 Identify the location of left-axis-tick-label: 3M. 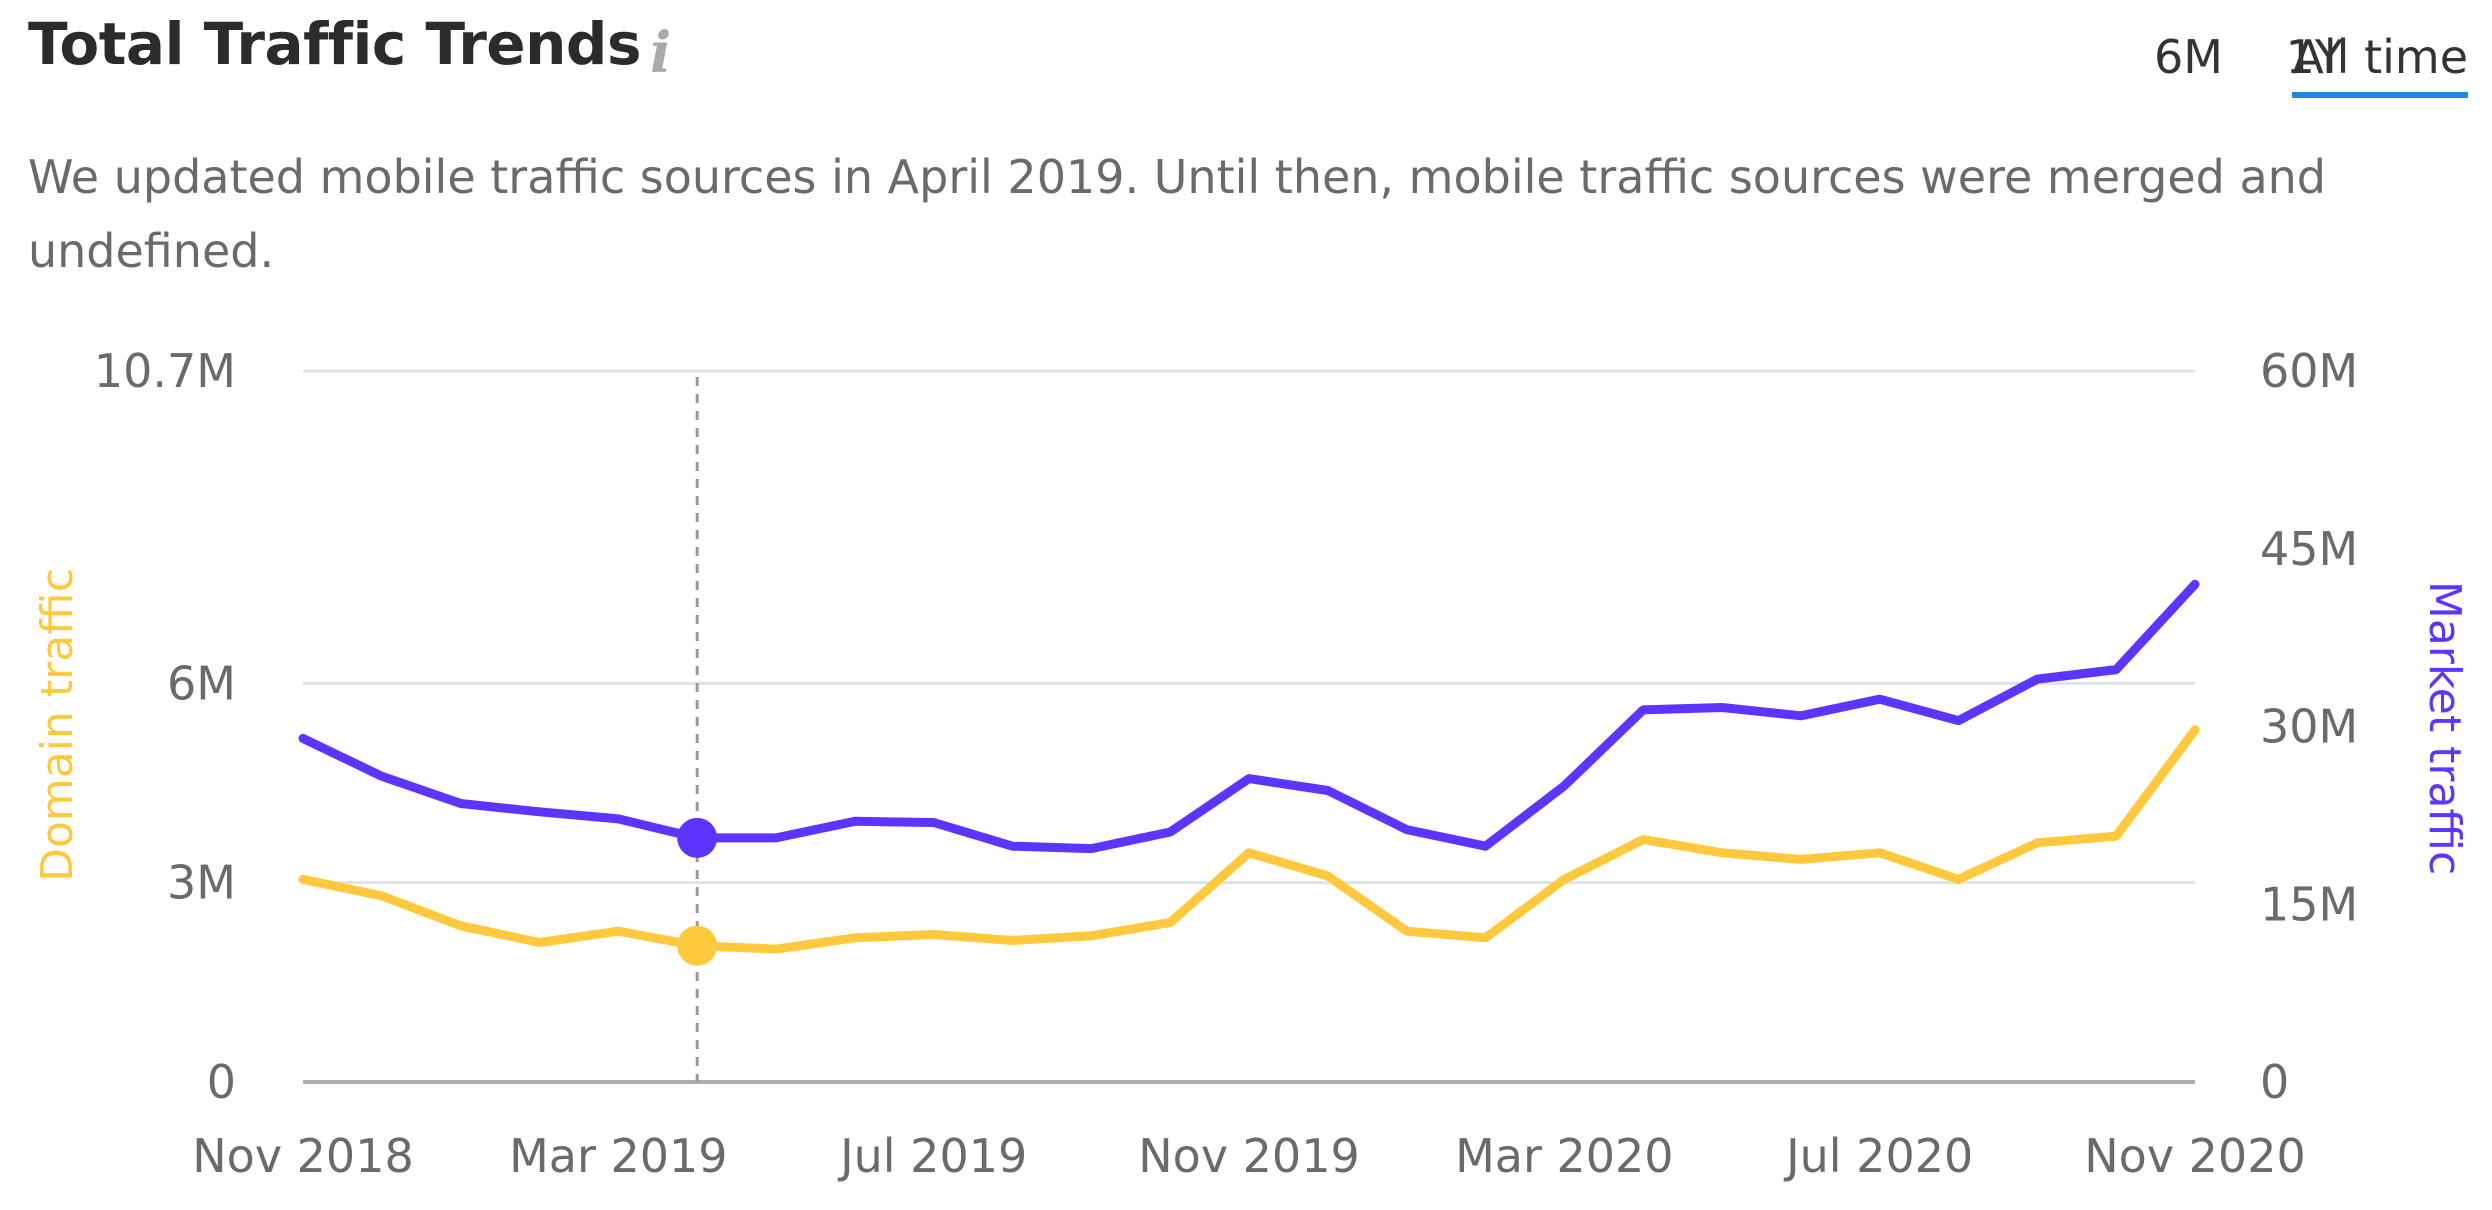
(201, 883).